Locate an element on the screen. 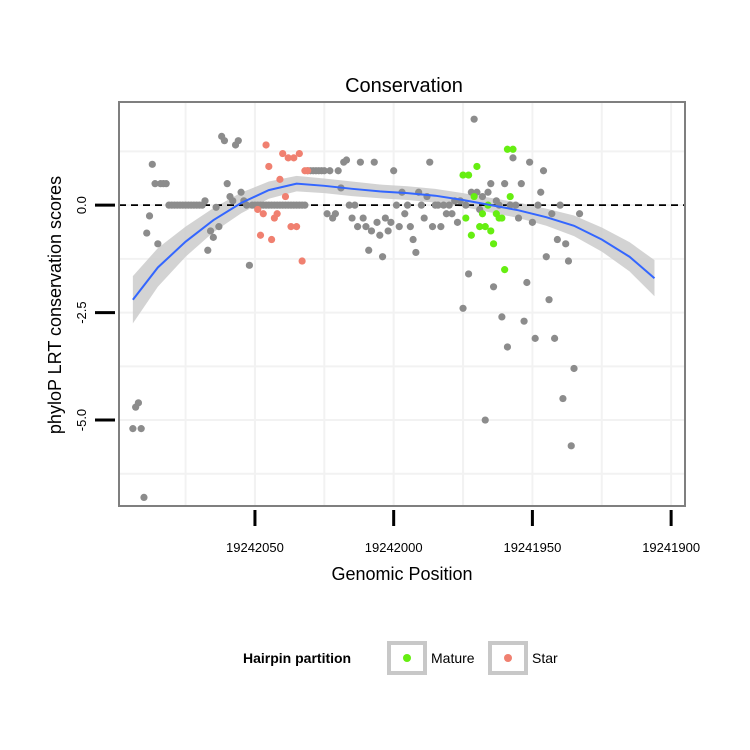 This screenshot has width=750, height=750. y-tick-label: 0.0 is located at coordinates (81, 205).